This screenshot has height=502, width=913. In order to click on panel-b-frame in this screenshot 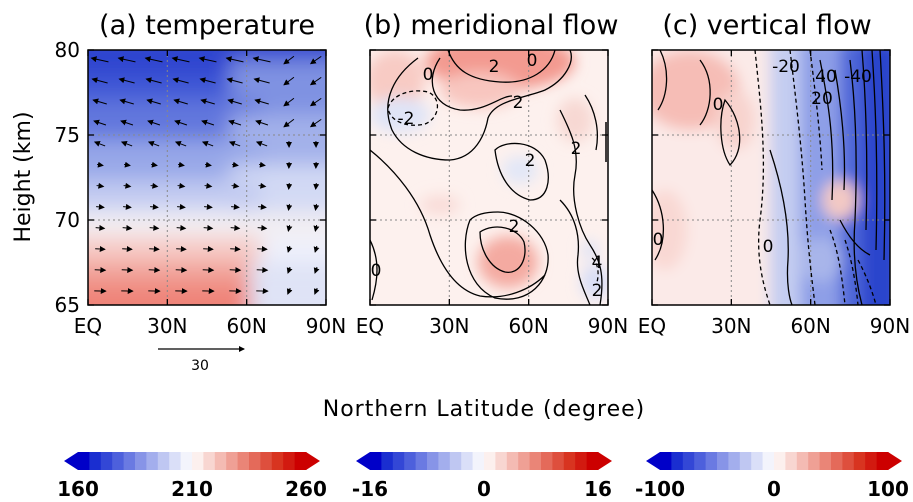, I will do `click(489, 177)`.